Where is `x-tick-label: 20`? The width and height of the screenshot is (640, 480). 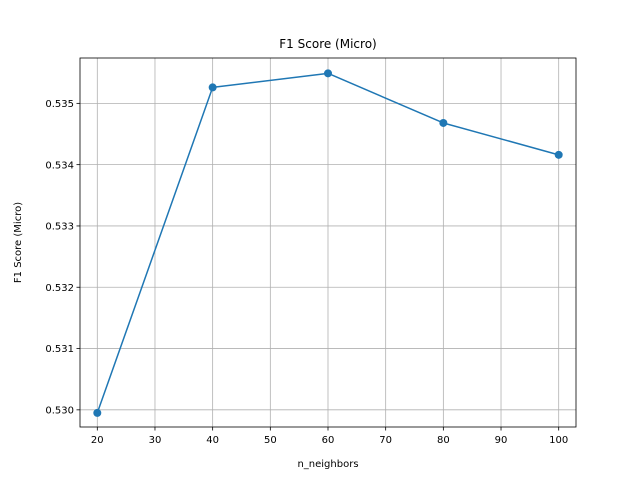 x-tick-label: 20 is located at coordinates (97, 440).